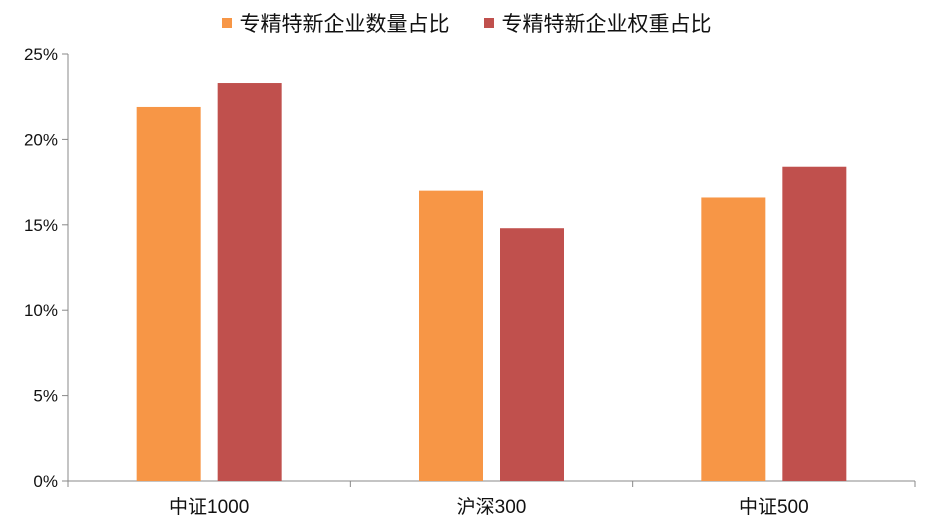 The width and height of the screenshot is (933, 531). What do you see at coordinates (226, 23) in the screenshot?
I see `legend-swatch-count-share` at bounding box center [226, 23].